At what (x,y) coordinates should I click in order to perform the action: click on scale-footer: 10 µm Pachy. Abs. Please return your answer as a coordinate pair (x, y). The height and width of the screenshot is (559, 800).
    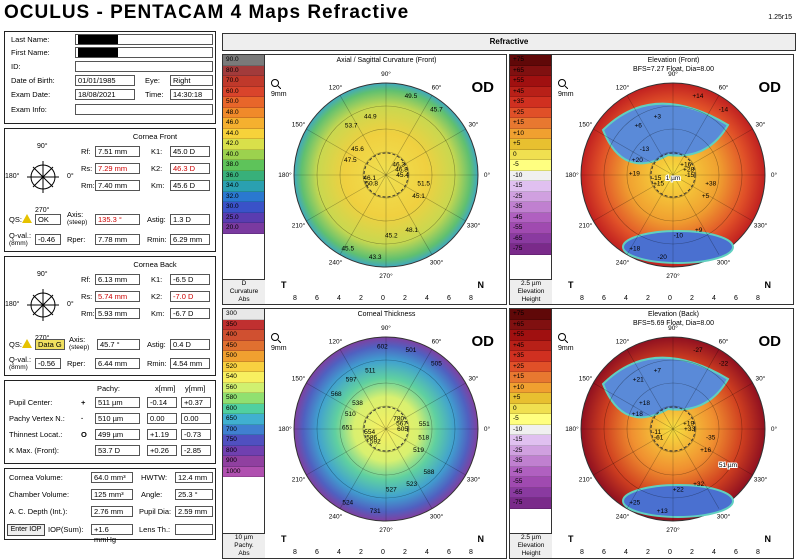
    Looking at the image, I should click on (244, 545).